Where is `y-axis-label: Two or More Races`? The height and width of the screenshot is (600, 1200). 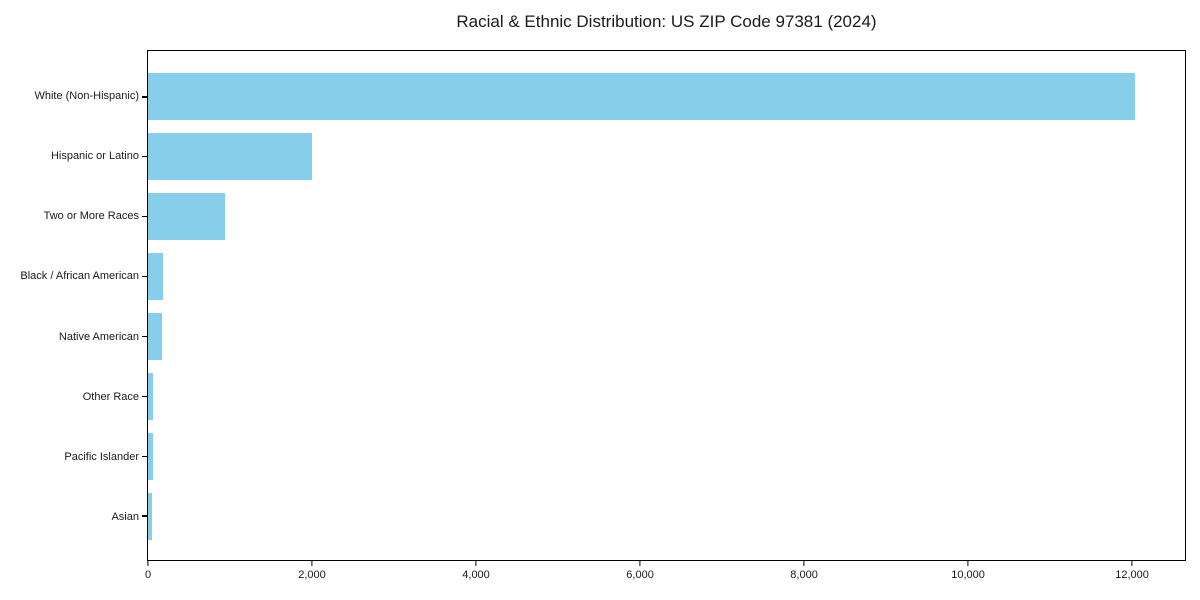
y-axis-label: Two or More Races is located at coordinates (91, 216).